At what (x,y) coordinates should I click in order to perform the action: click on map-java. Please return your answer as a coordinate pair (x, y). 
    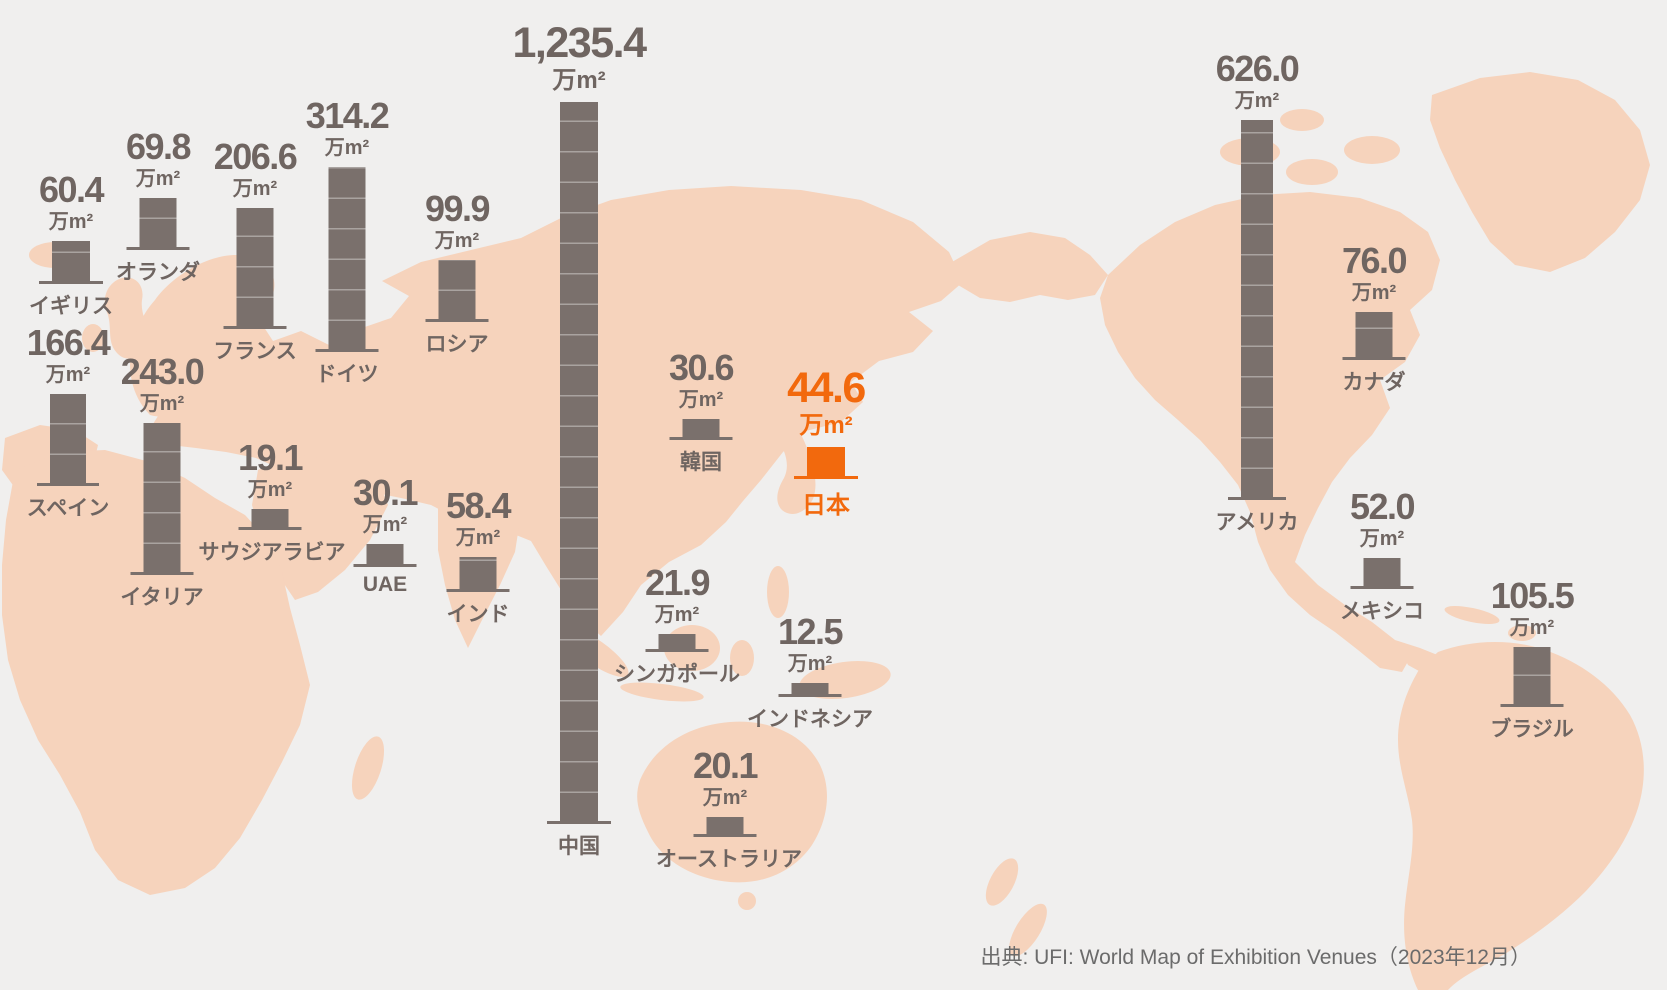
    Looking at the image, I should click on (662, 692).